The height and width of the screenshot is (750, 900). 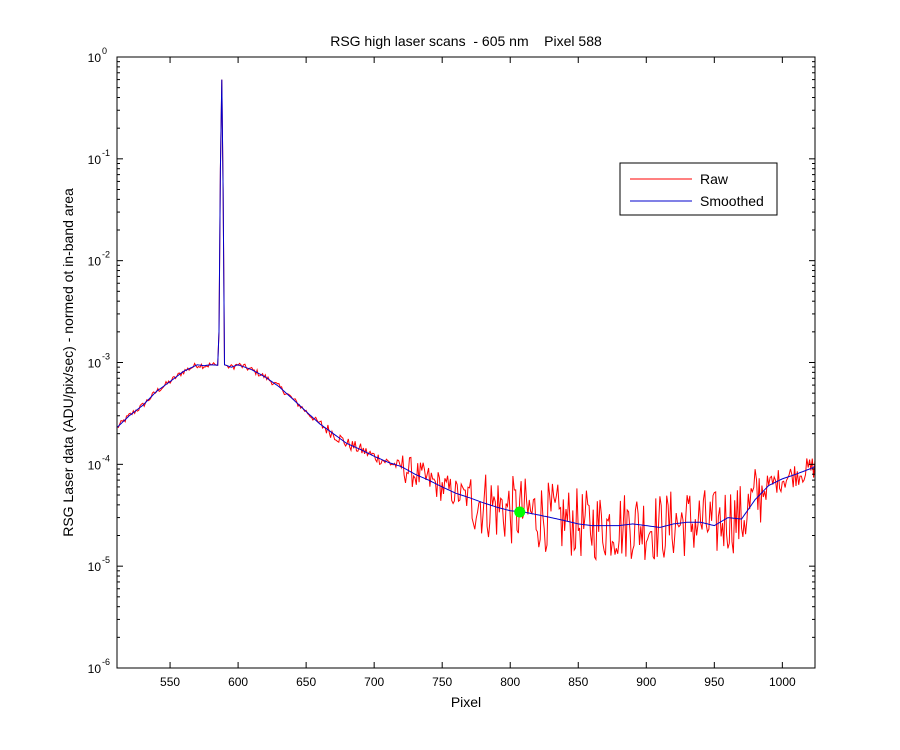 I want to click on x-tick-label: 600, so click(x=238, y=682).